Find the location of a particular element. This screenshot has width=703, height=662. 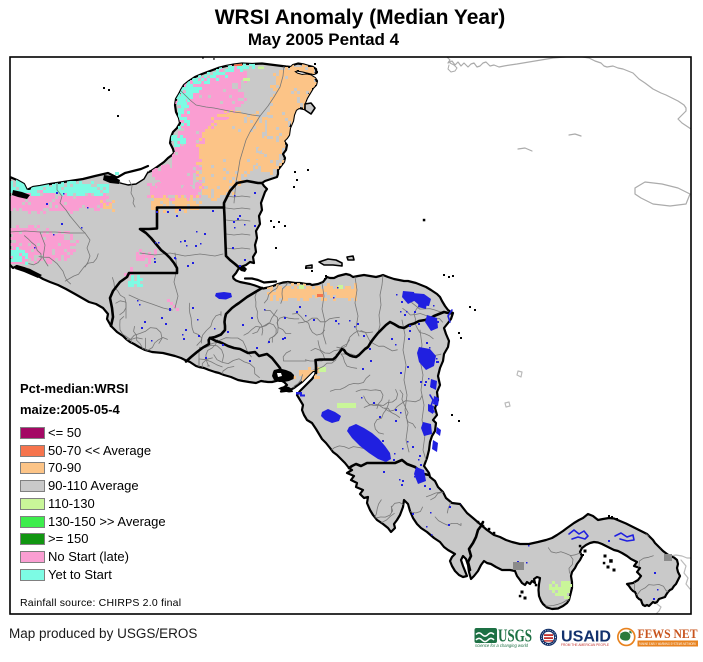

svg-text: FROM THE AMERICAN PEOPLE is located at coordinates (585, 645).